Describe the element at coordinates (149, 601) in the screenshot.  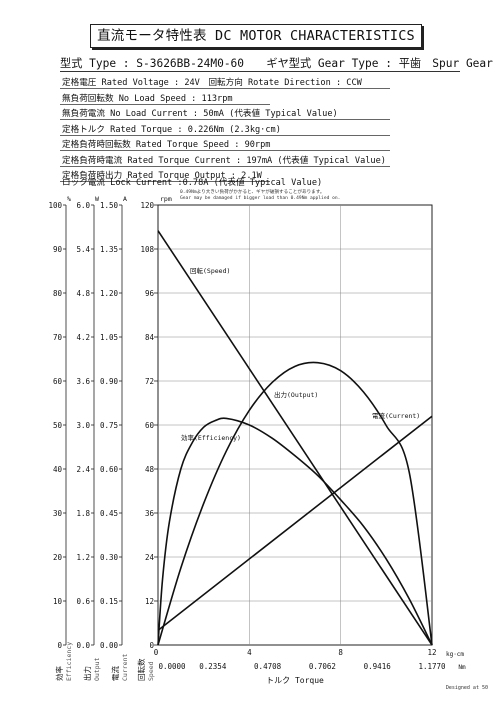
I see `tick-label-rpm: 12` at that location.